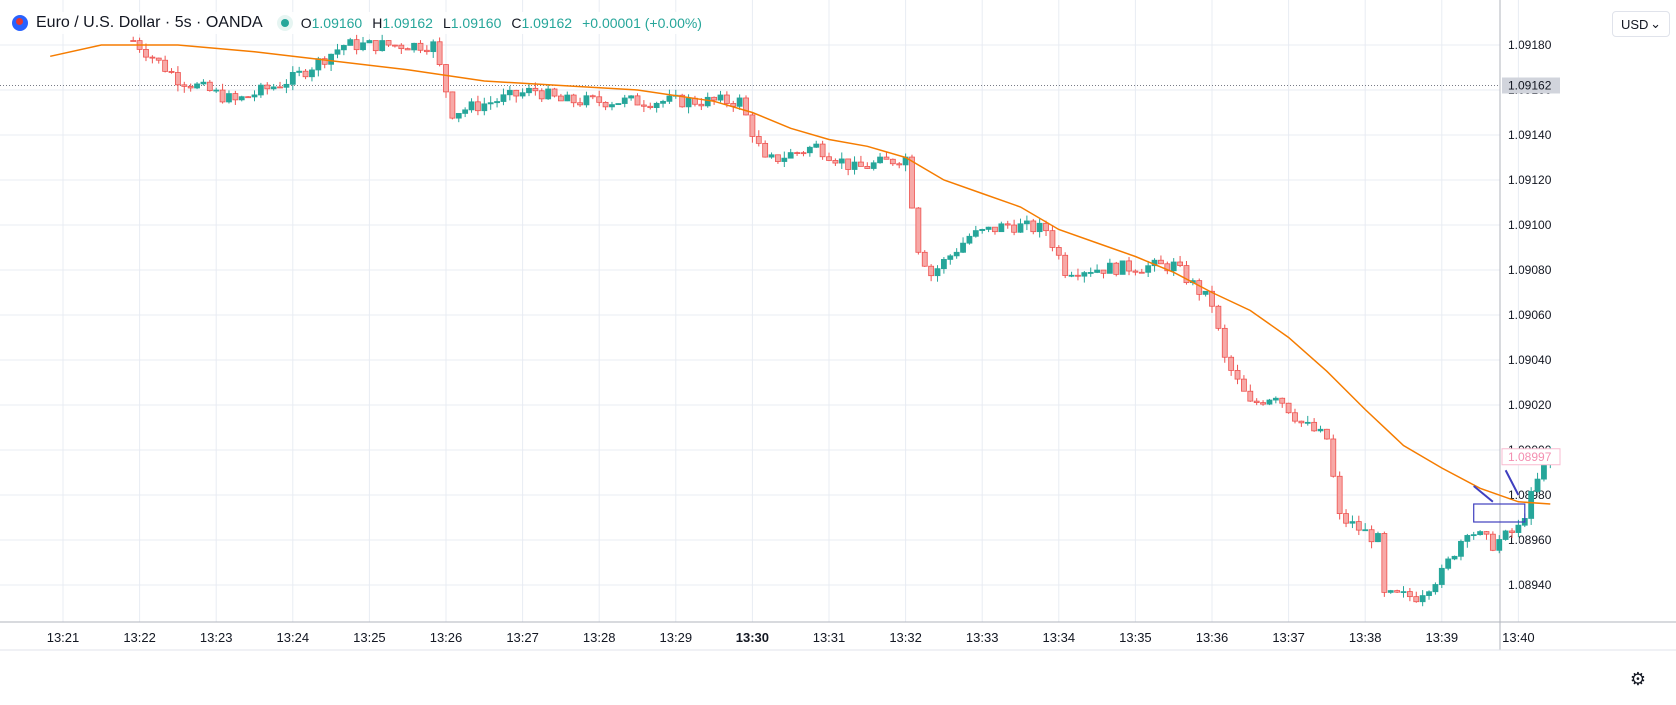 This screenshot has width=1676, height=705. I want to click on flag-icon, so click(20, 23).